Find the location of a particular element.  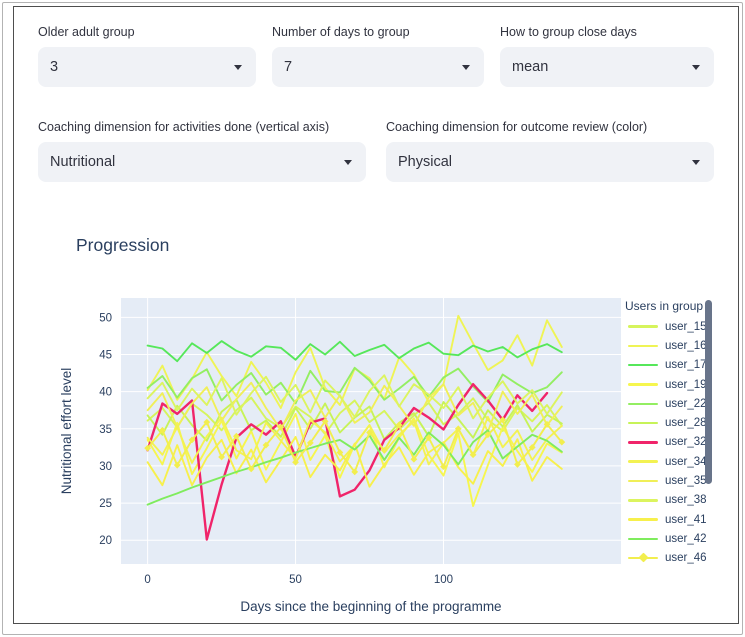

legend-label: user_19 is located at coordinates (686, 384).